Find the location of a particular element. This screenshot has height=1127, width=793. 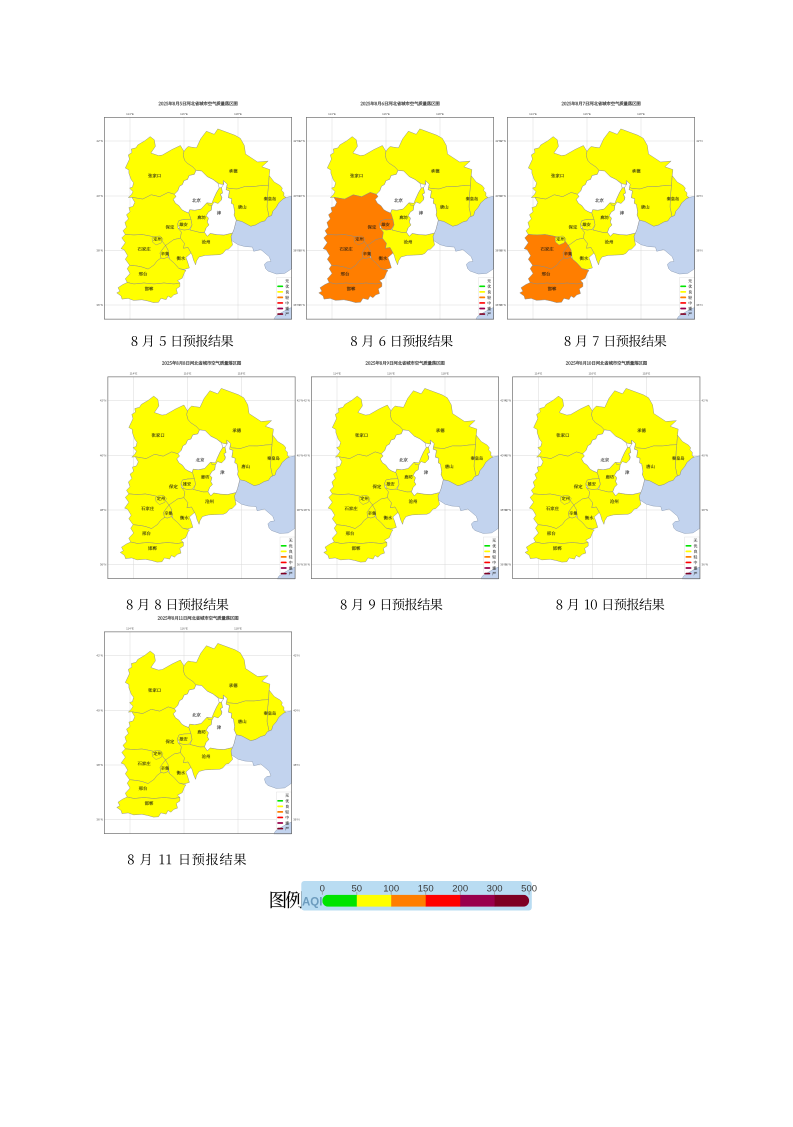

svg-text: 150 is located at coordinates (426, 888).